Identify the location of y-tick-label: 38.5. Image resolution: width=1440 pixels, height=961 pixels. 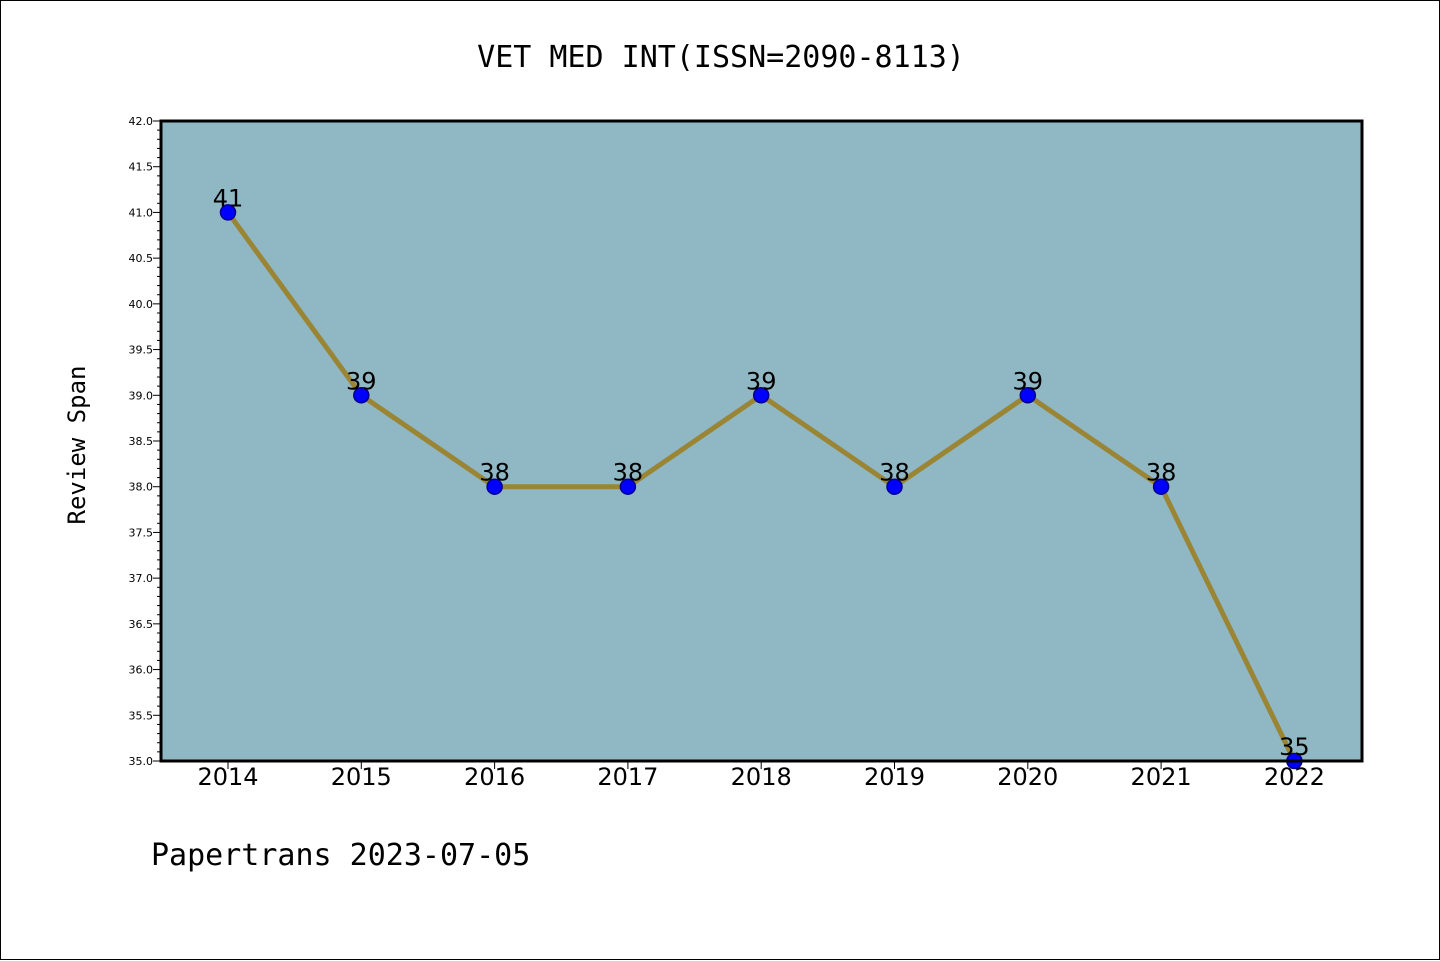
(141, 441).